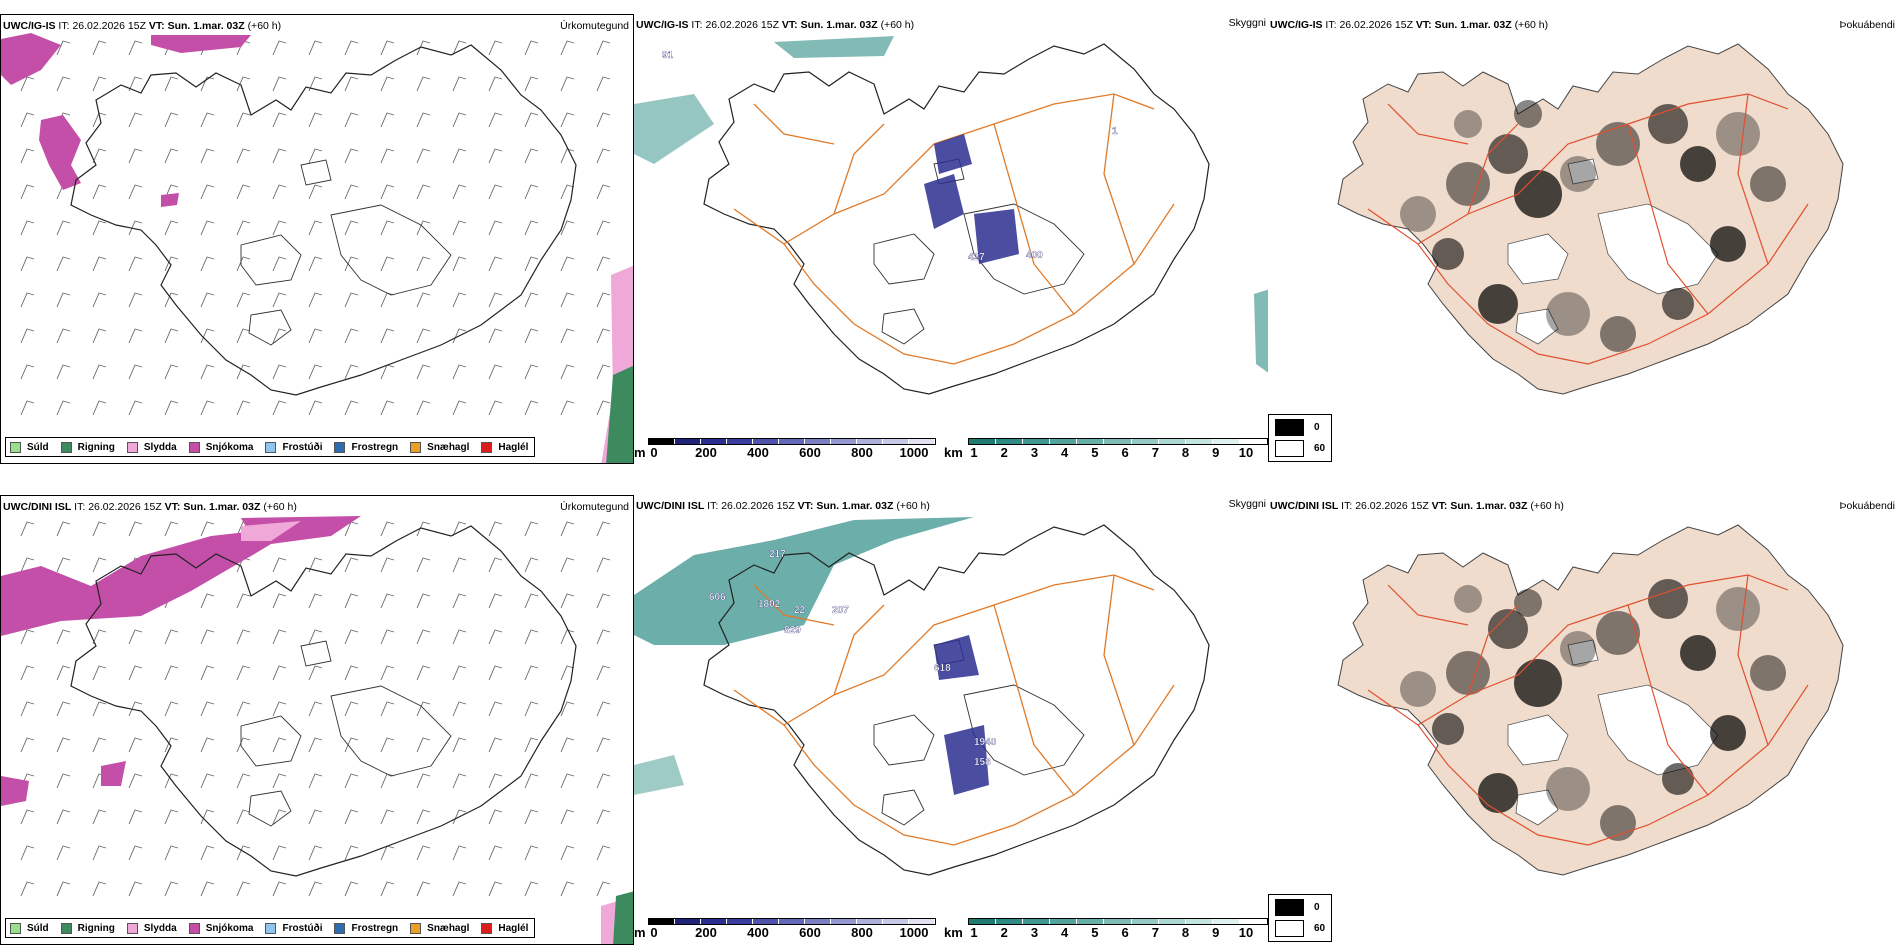 The width and height of the screenshot is (1900, 950). Describe the element at coordinates (1320, 448) in the screenshot. I see `fog-legend-label: 60` at that location.